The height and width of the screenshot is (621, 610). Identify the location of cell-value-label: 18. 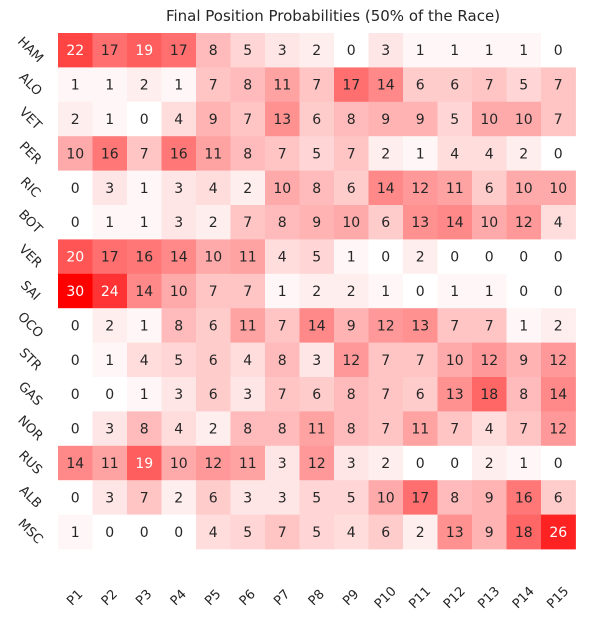
(489, 395).